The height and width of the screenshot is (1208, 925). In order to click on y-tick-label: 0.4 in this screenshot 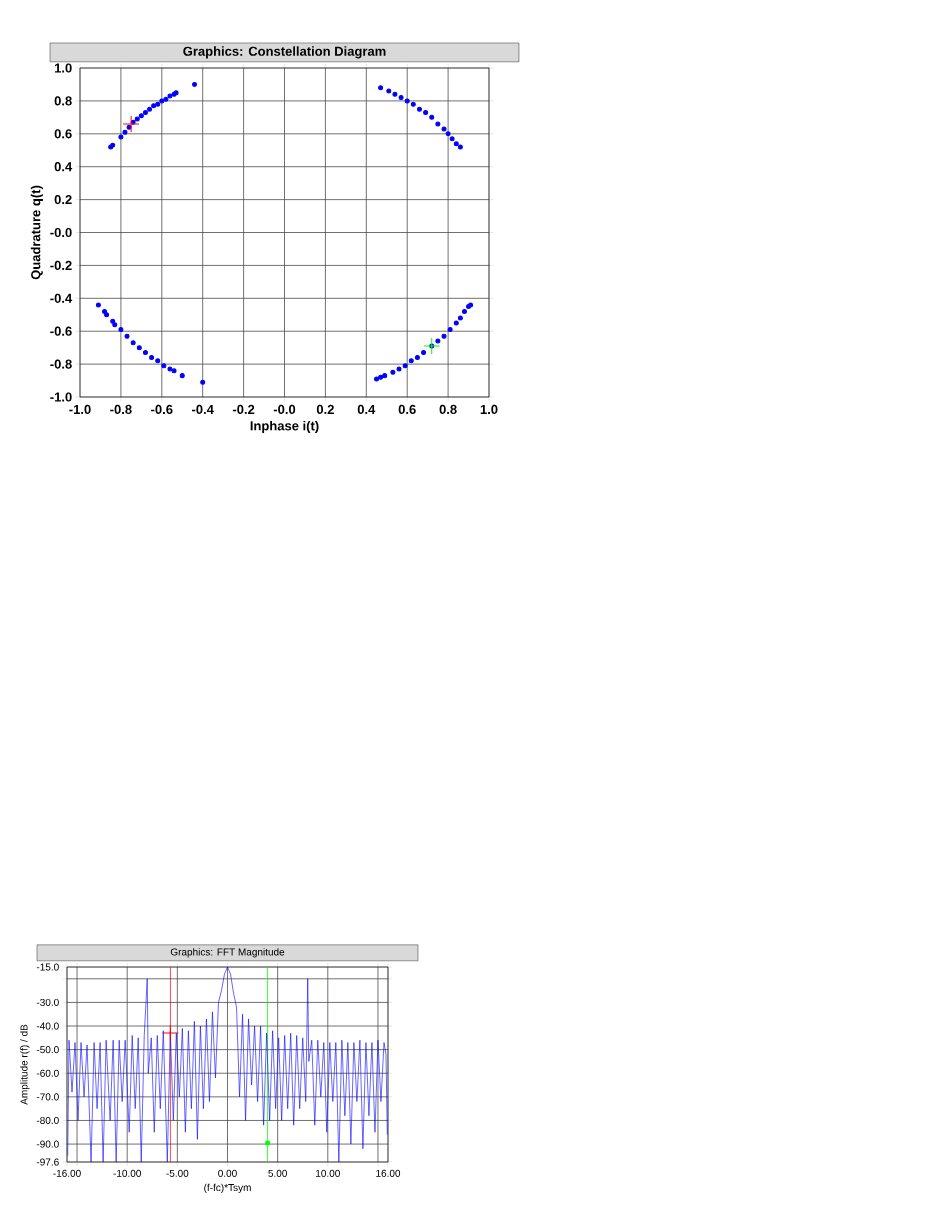, I will do `click(63, 167)`.